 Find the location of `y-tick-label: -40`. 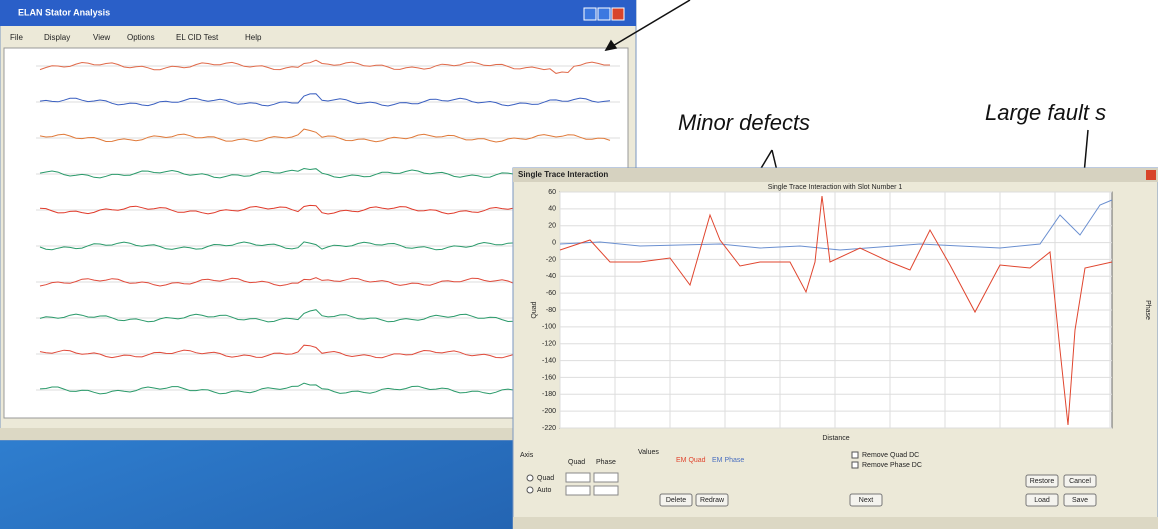

y-tick-label: -40 is located at coordinates (551, 276).